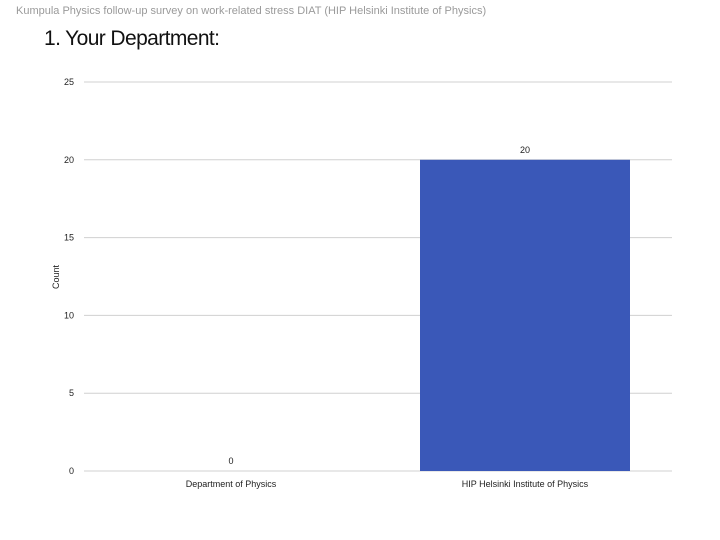 This screenshot has height=540, width=720. What do you see at coordinates (525, 150) in the screenshot?
I see `data-label: 20` at bounding box center [525, 150].